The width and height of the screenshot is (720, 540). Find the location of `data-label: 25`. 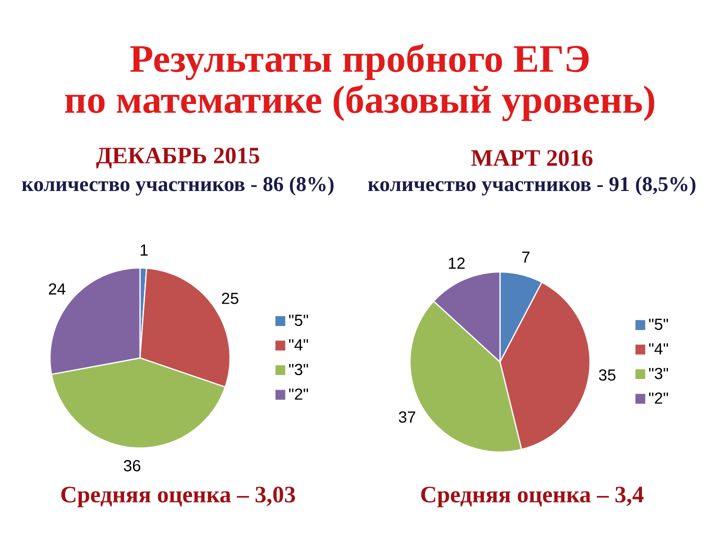

data-label: 25 is located at coordinates (230, 298).